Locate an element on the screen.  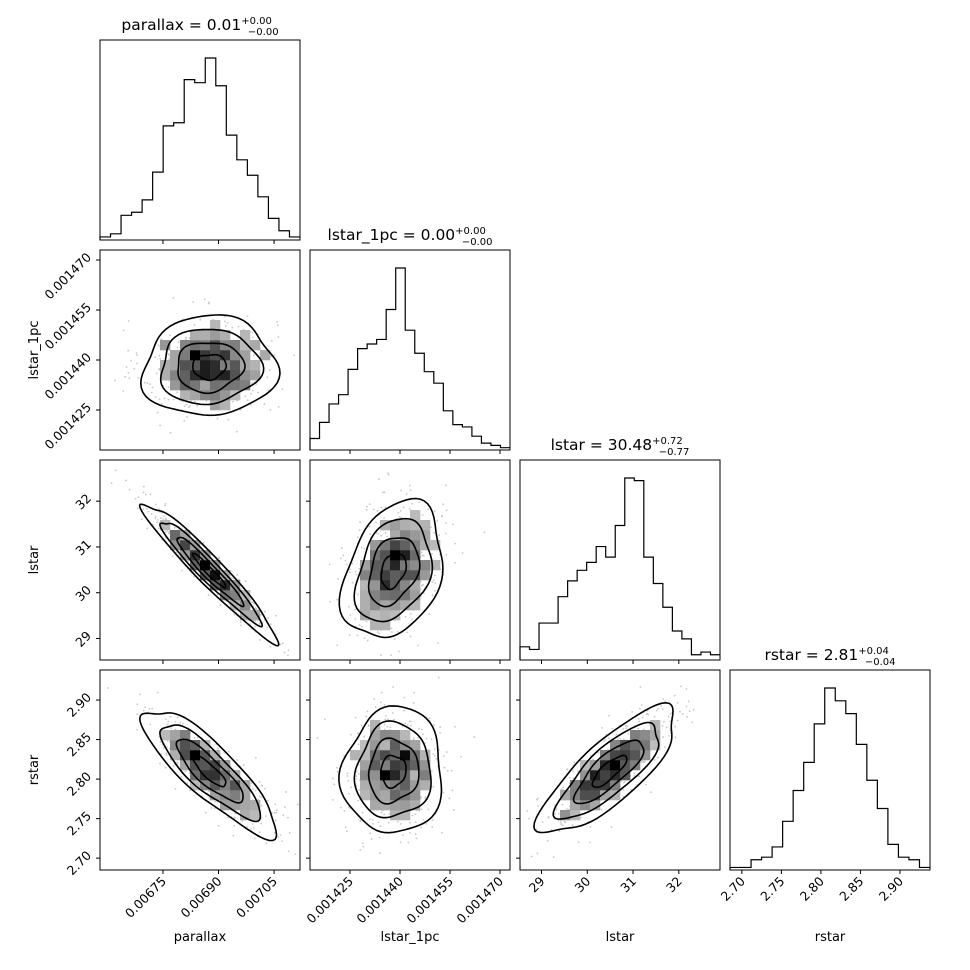
hist-panel-lstar_1pc: lstar_1pc = 0.00+0.00 −0.00 is located at coordinates (410, 338).